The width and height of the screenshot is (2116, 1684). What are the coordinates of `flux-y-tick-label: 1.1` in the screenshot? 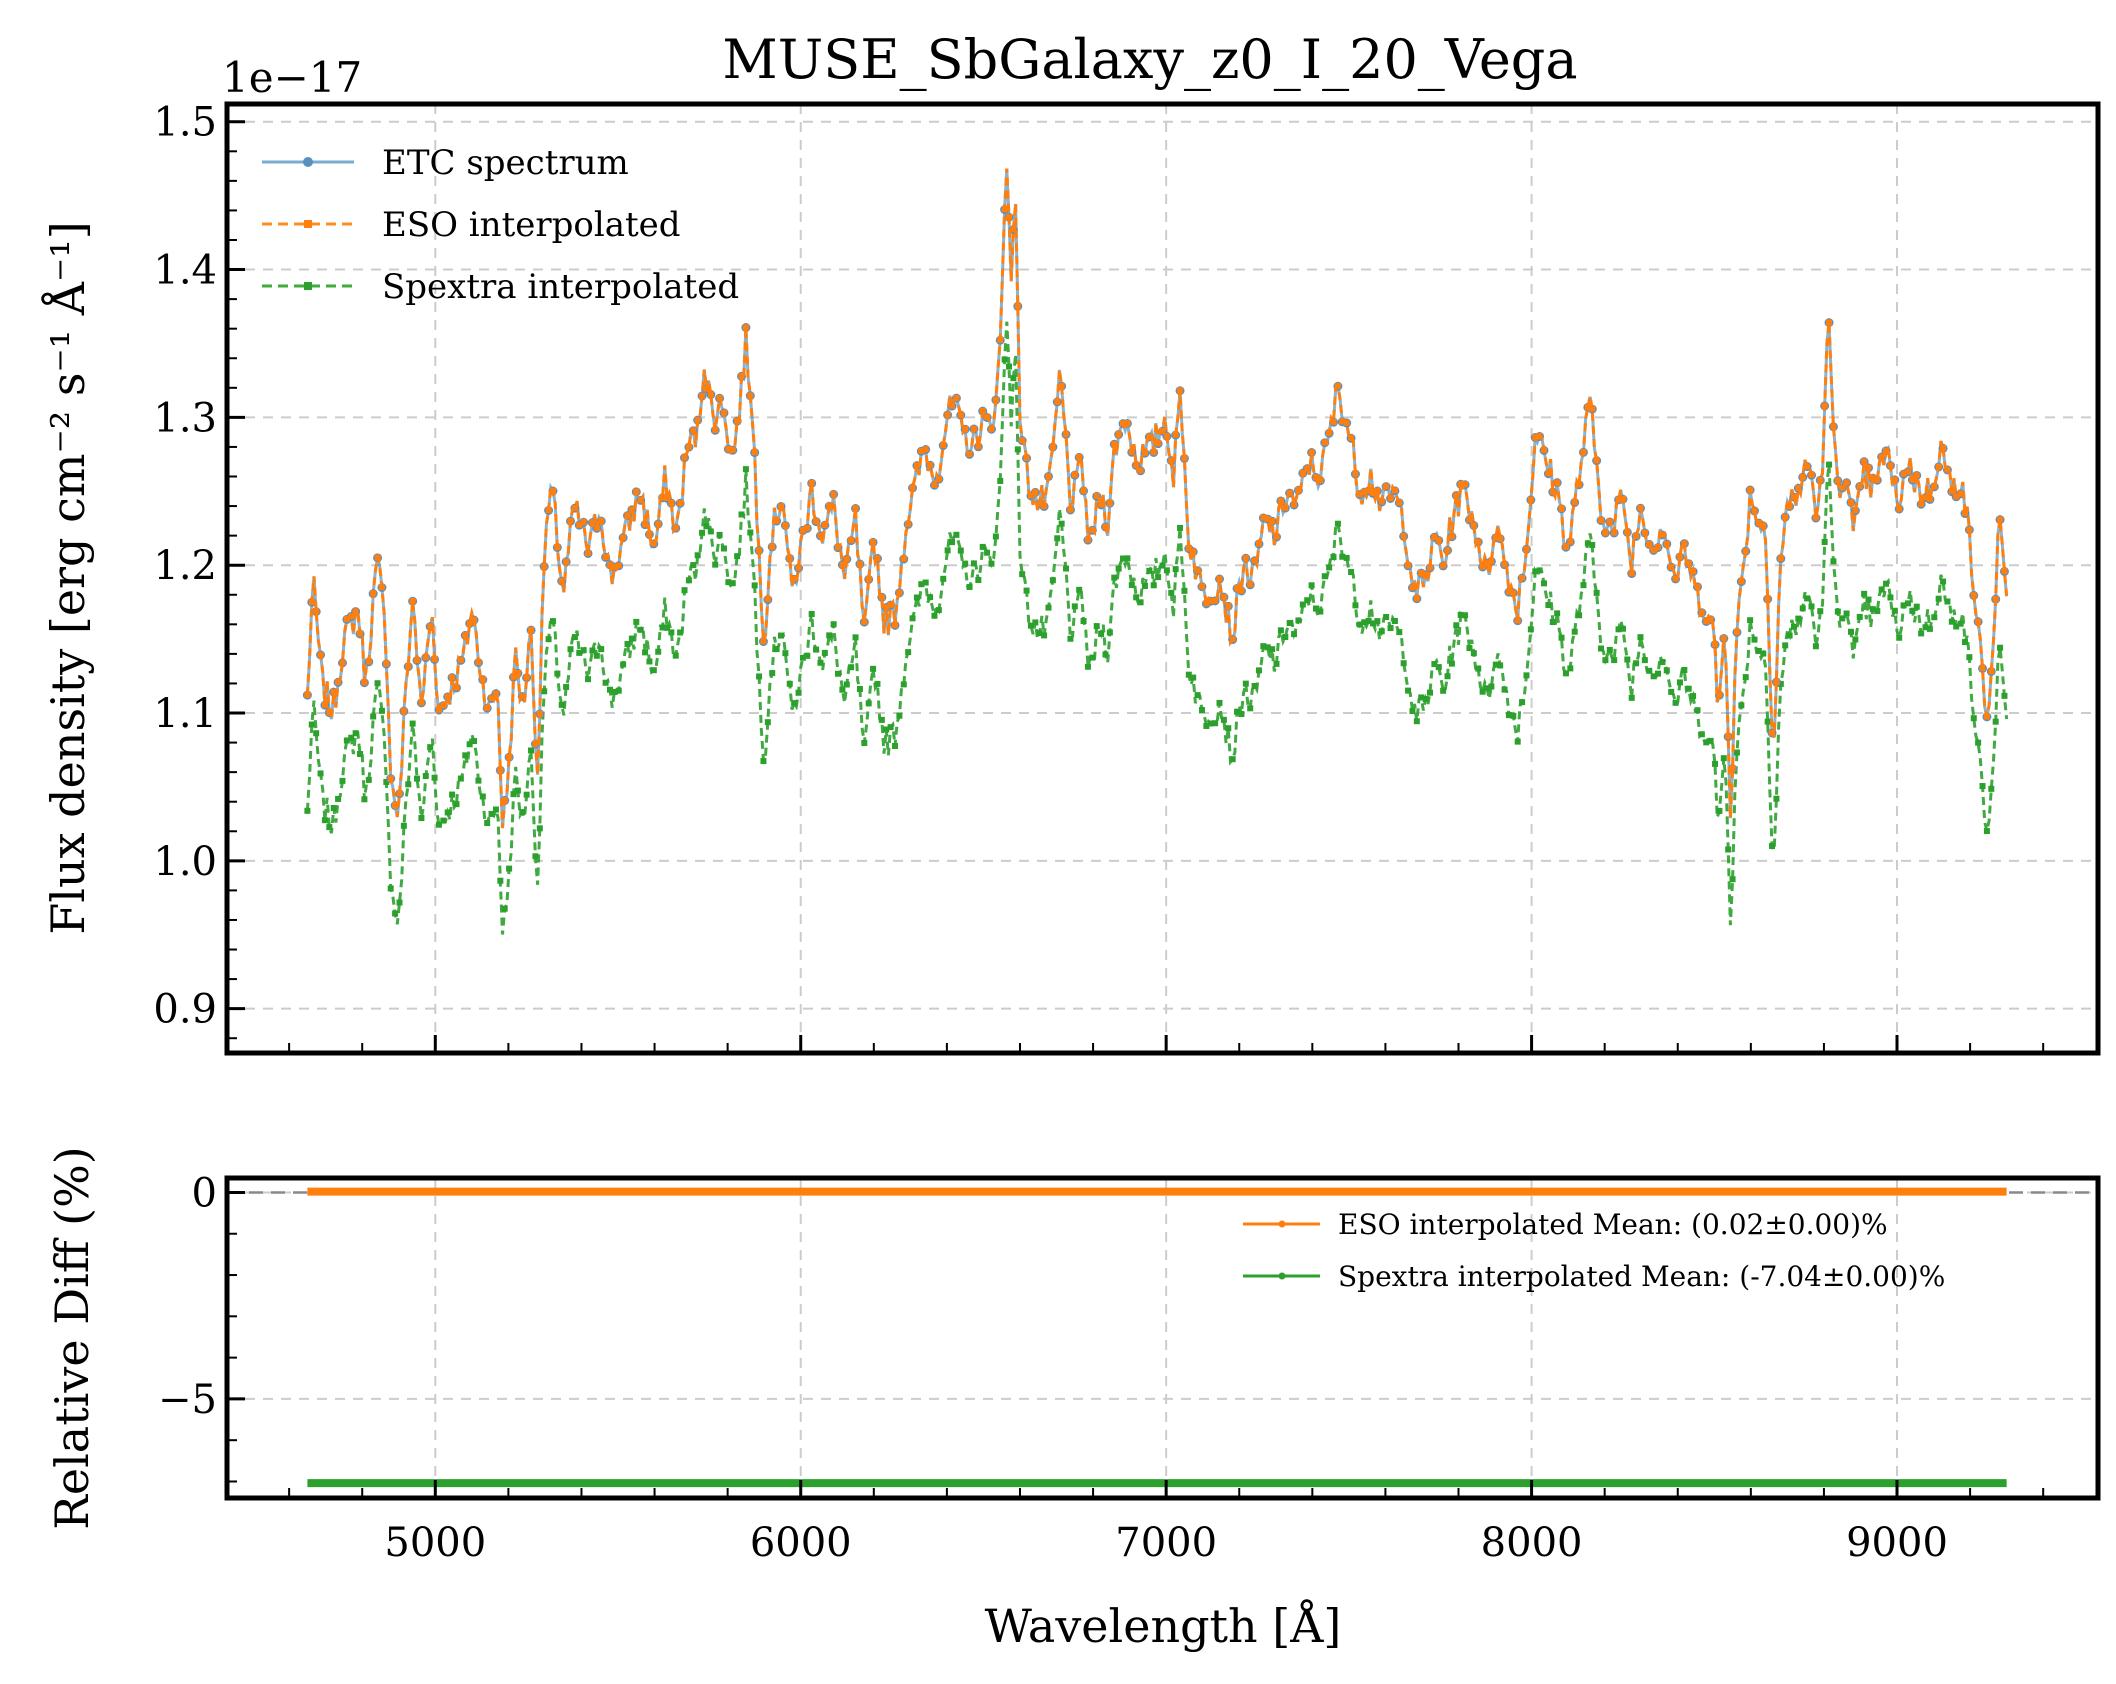 It's located at (185, 714).